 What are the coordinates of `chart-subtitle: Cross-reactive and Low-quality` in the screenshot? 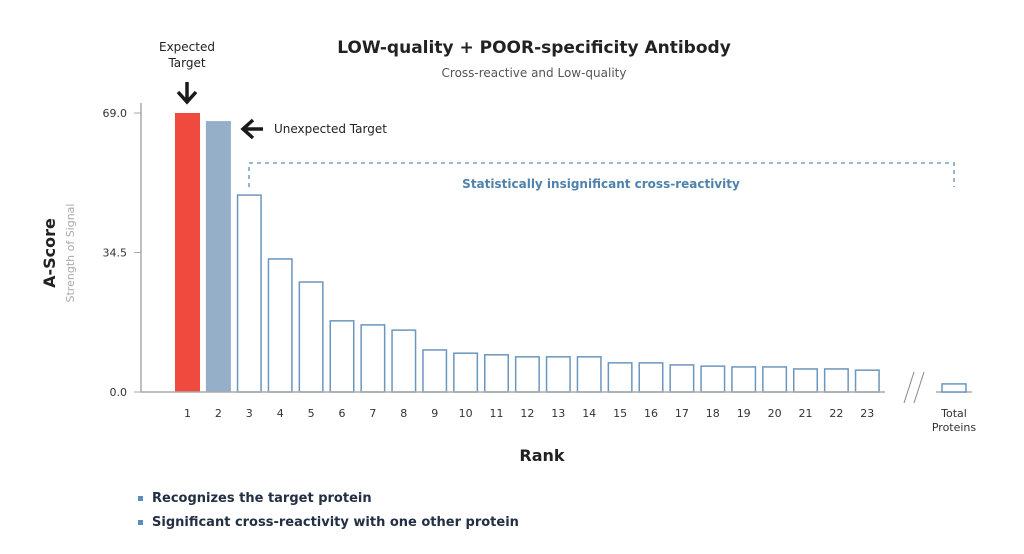 It's located at (534, 73).